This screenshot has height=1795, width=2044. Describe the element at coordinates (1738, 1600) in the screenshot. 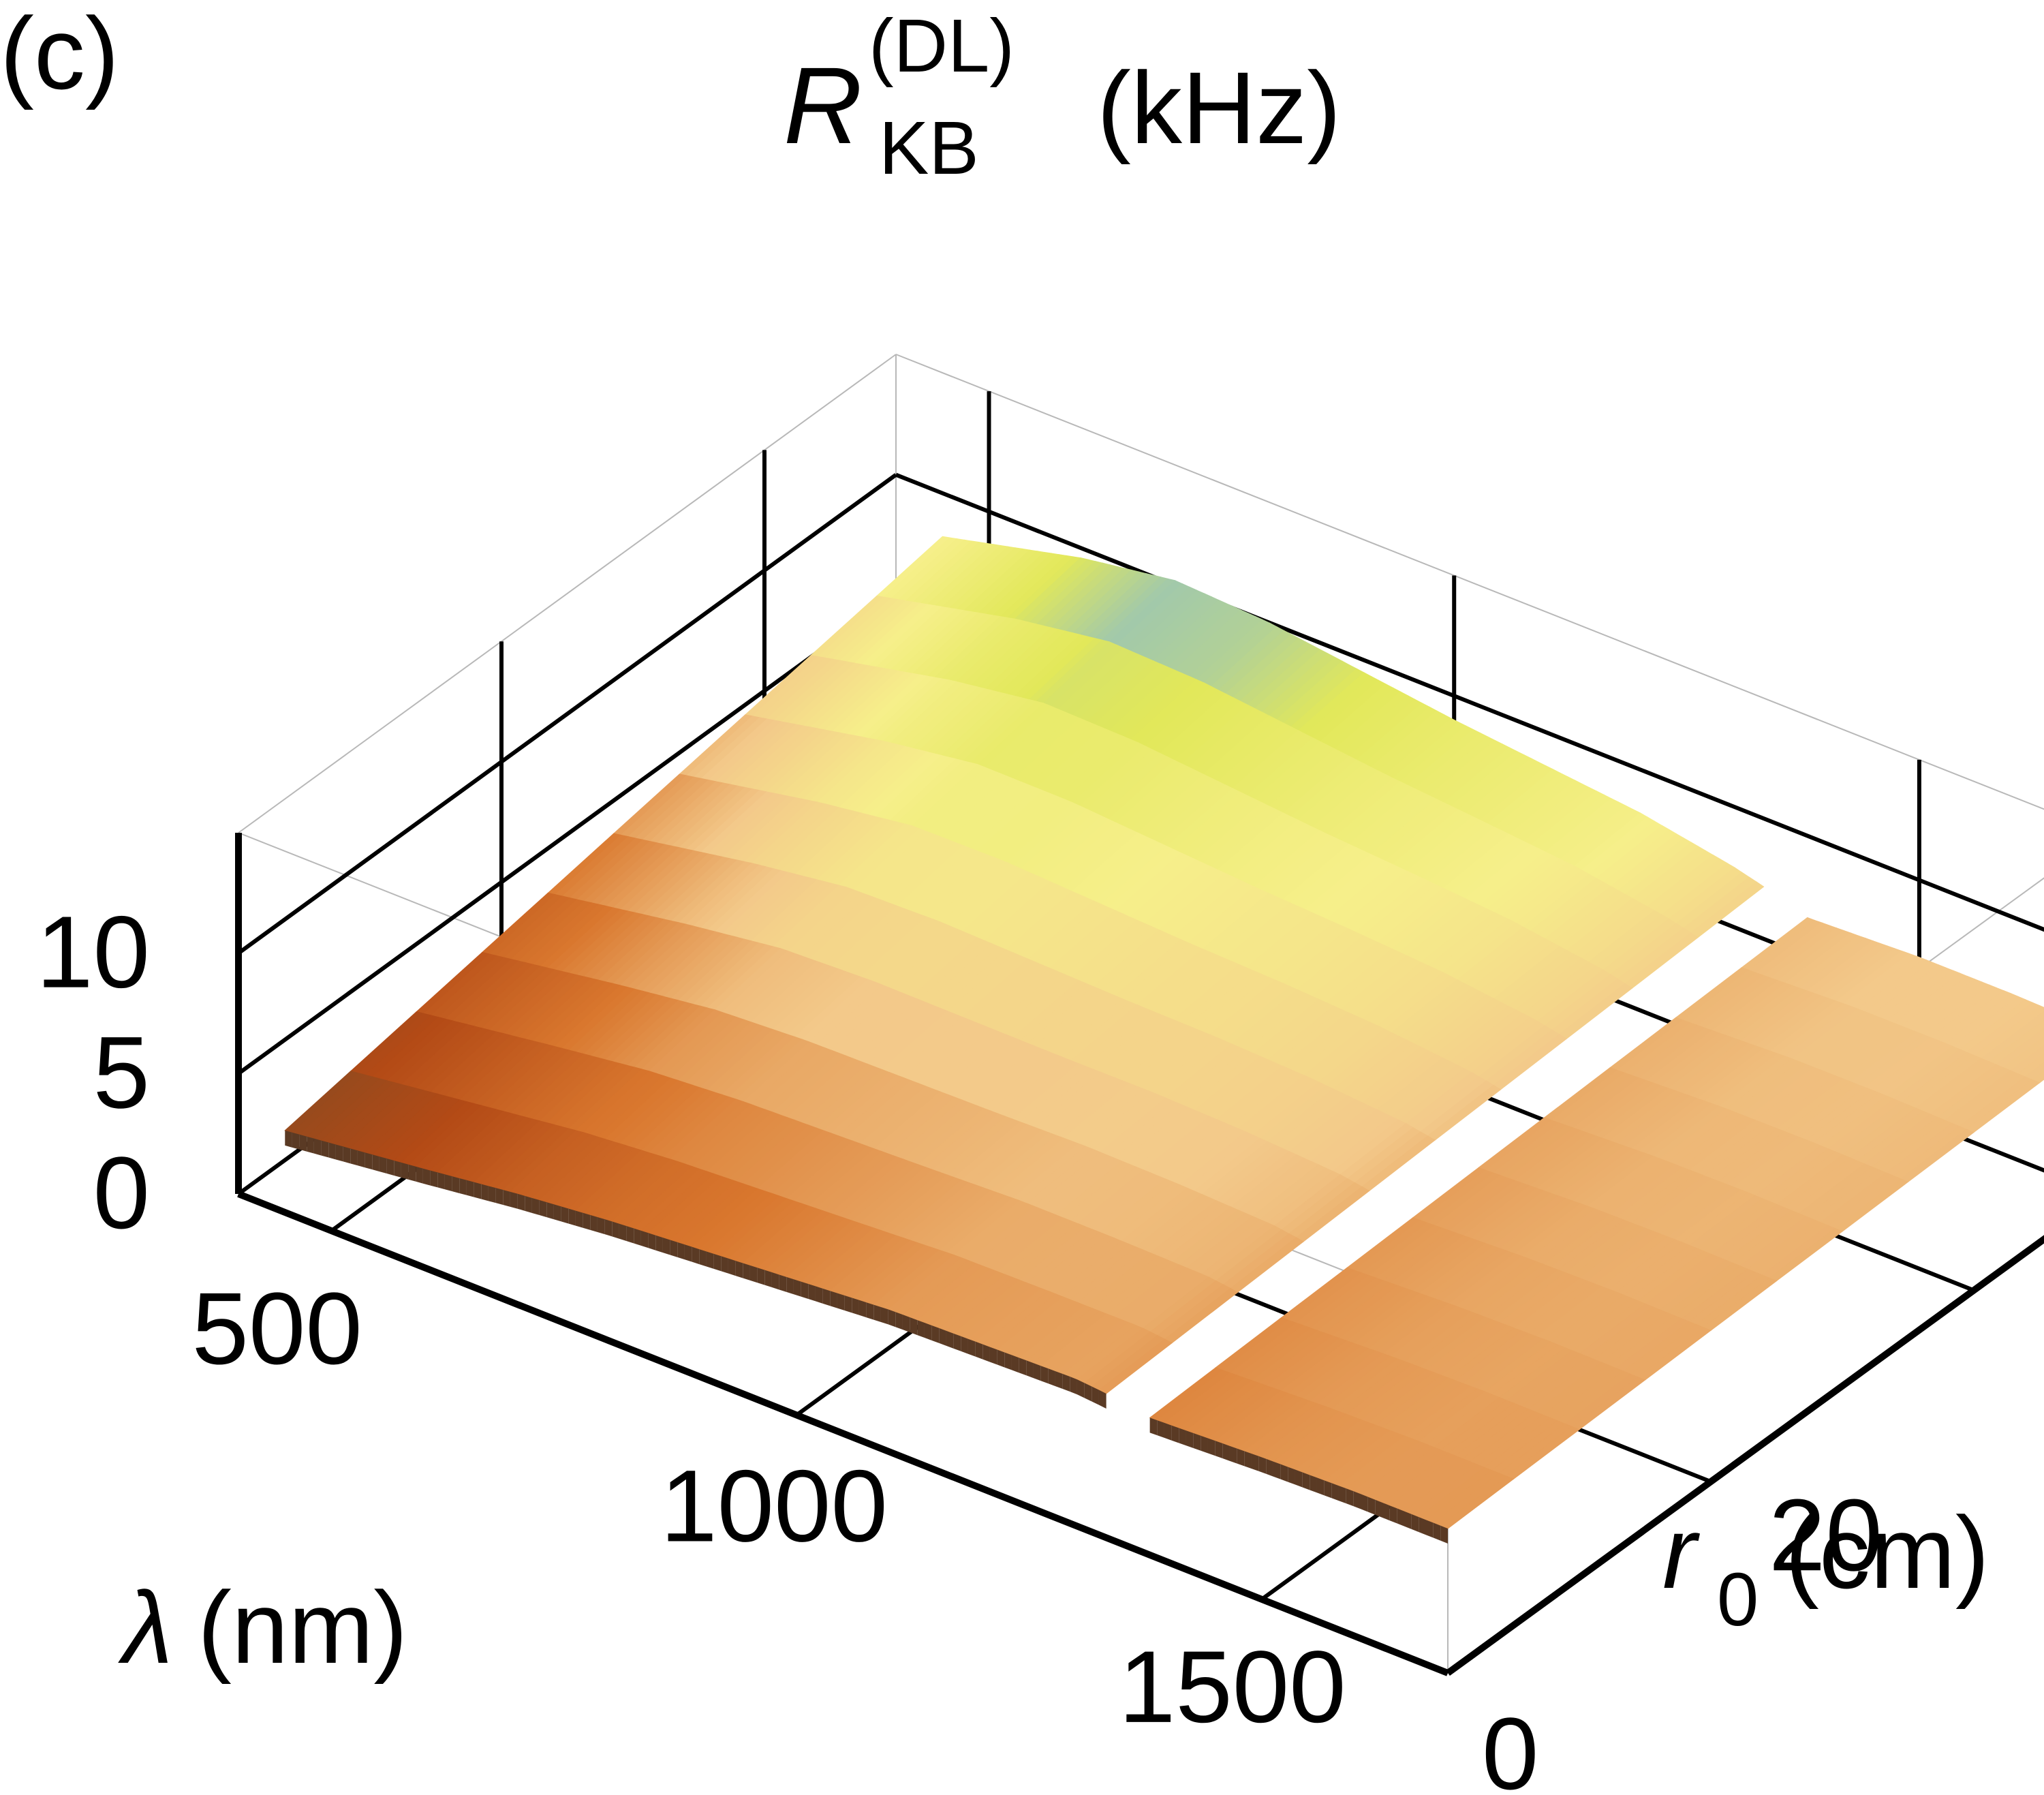

I see `y-title-subscript: 0` at that location.